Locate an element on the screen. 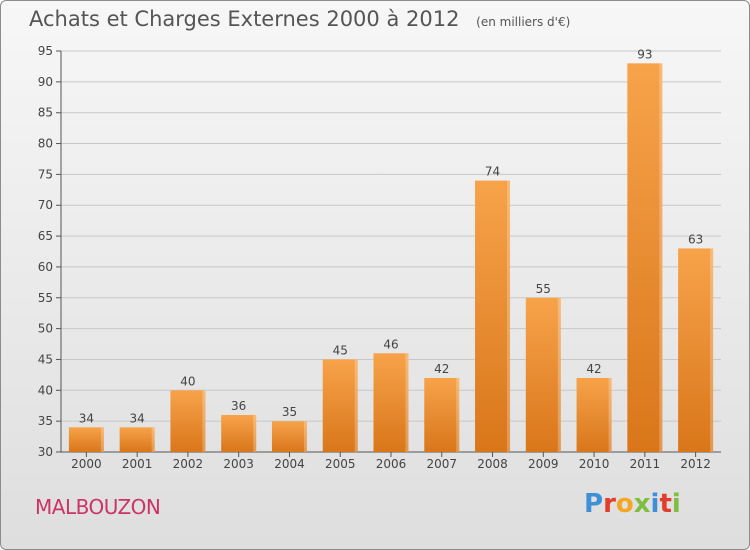 Image resolution: width=750 pixels, height=550 pixels. logo-letter: t is located at coordinates (665, 504).